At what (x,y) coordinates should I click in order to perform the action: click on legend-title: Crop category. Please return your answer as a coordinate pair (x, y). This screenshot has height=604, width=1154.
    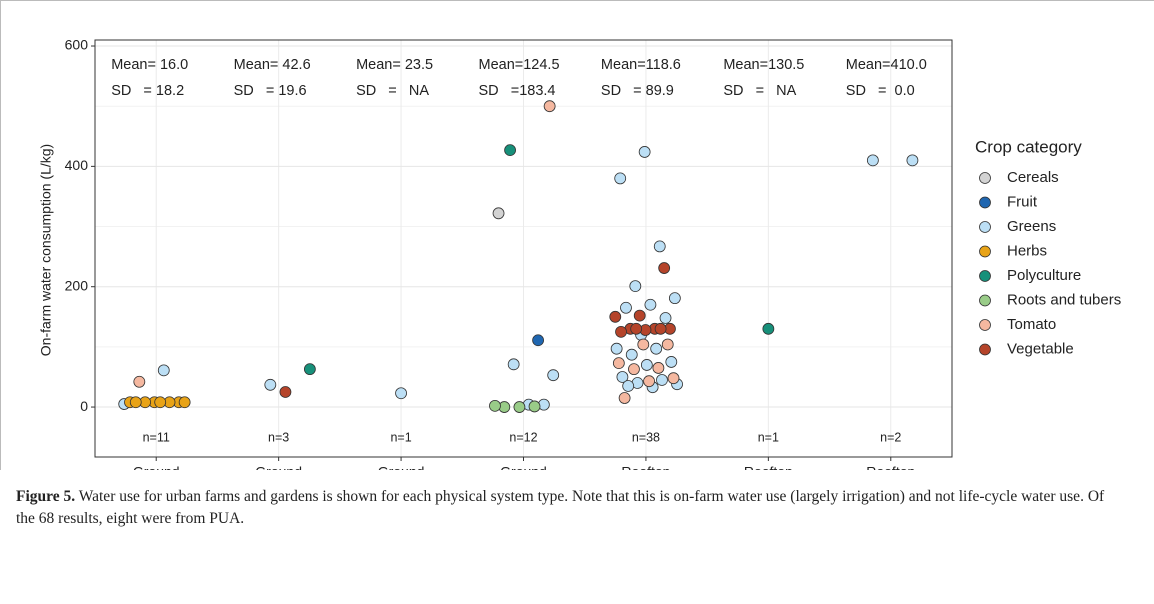
    Looking at the image, I should click on (1028, 146).